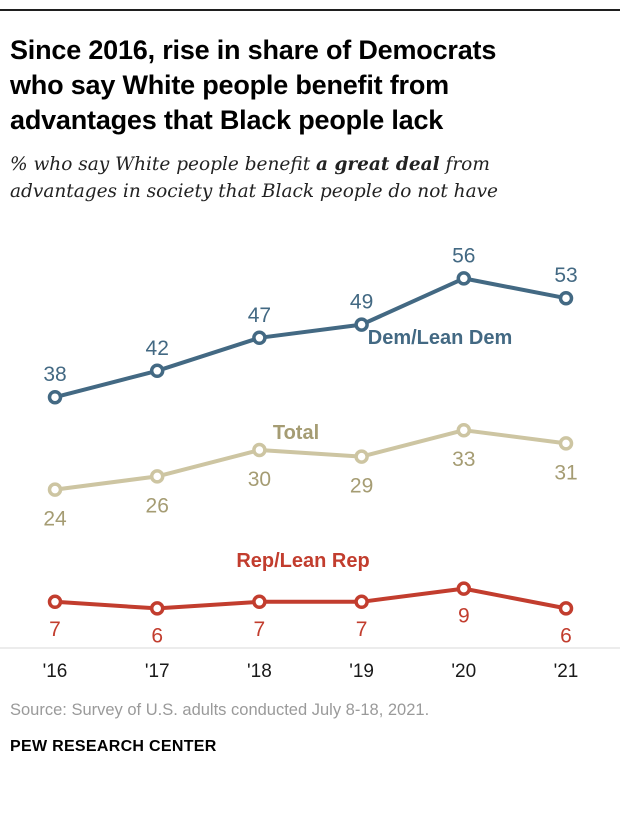  What do you see at coordinates (440, 338) in the screenshot?
I see `series-label: Dem/Lean Dem` at bounding box center [440, 338].